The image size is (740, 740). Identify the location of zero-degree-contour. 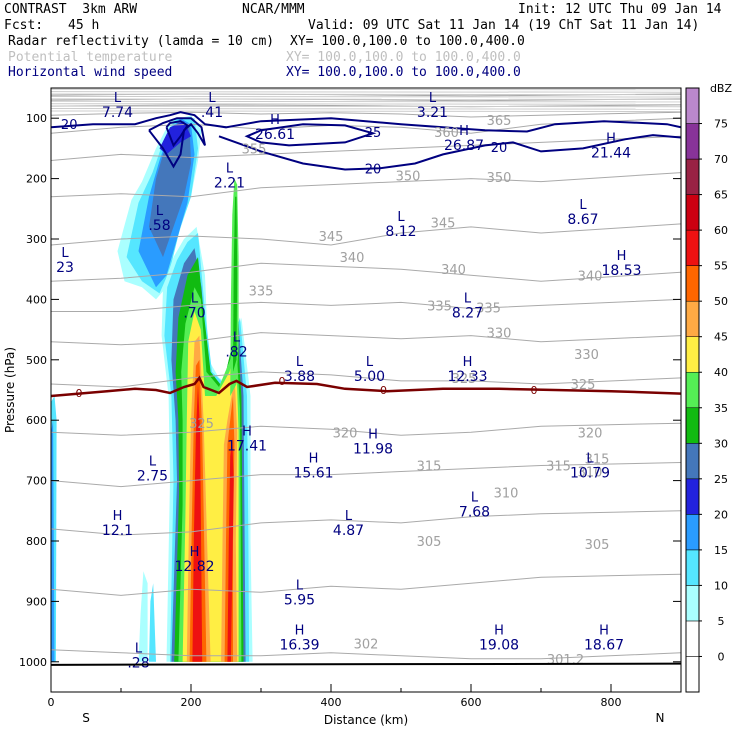
(366, 386).